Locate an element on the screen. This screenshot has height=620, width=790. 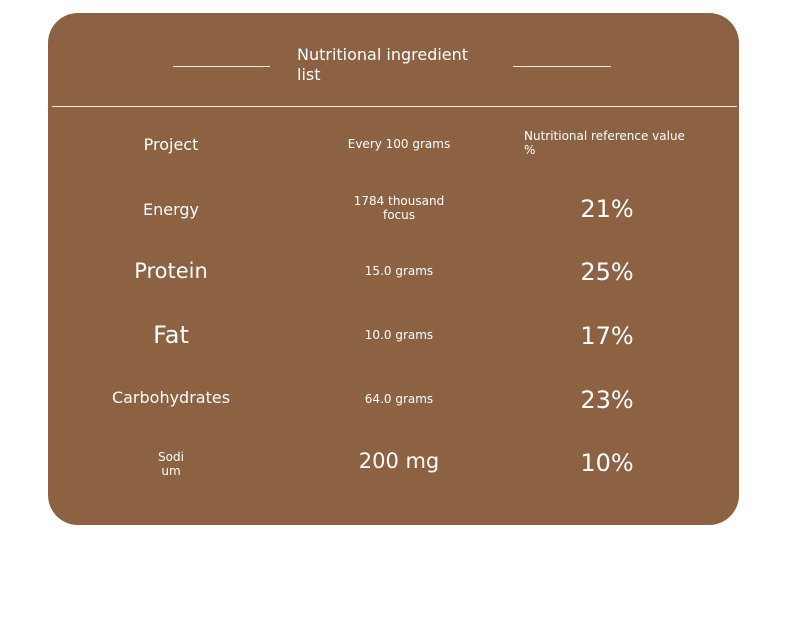
title-decor-line-left is located at coordinates (221, 66).